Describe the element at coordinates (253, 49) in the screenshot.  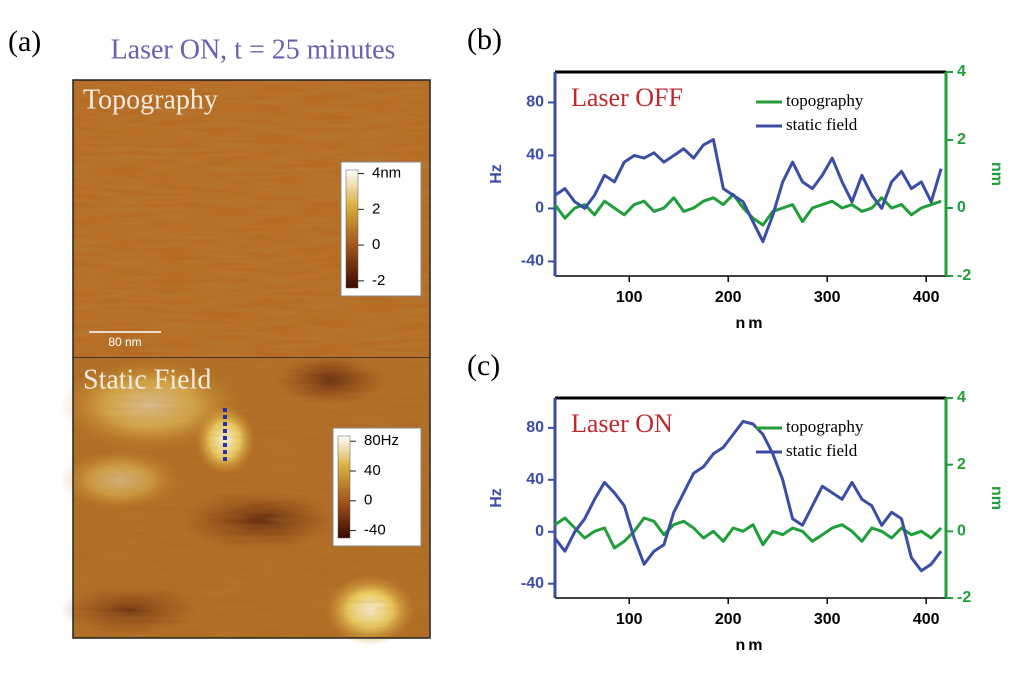
I see `panel-title: Laser ON, t = 25 minutes` at that location.